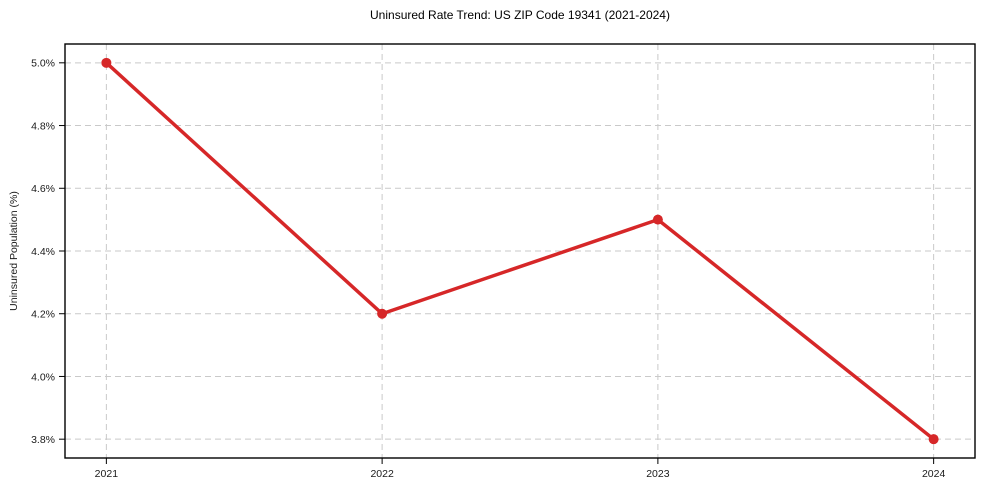 The image size is (989, 490). I want to click on y-tick-label: 4.8%, so click(43, 126).